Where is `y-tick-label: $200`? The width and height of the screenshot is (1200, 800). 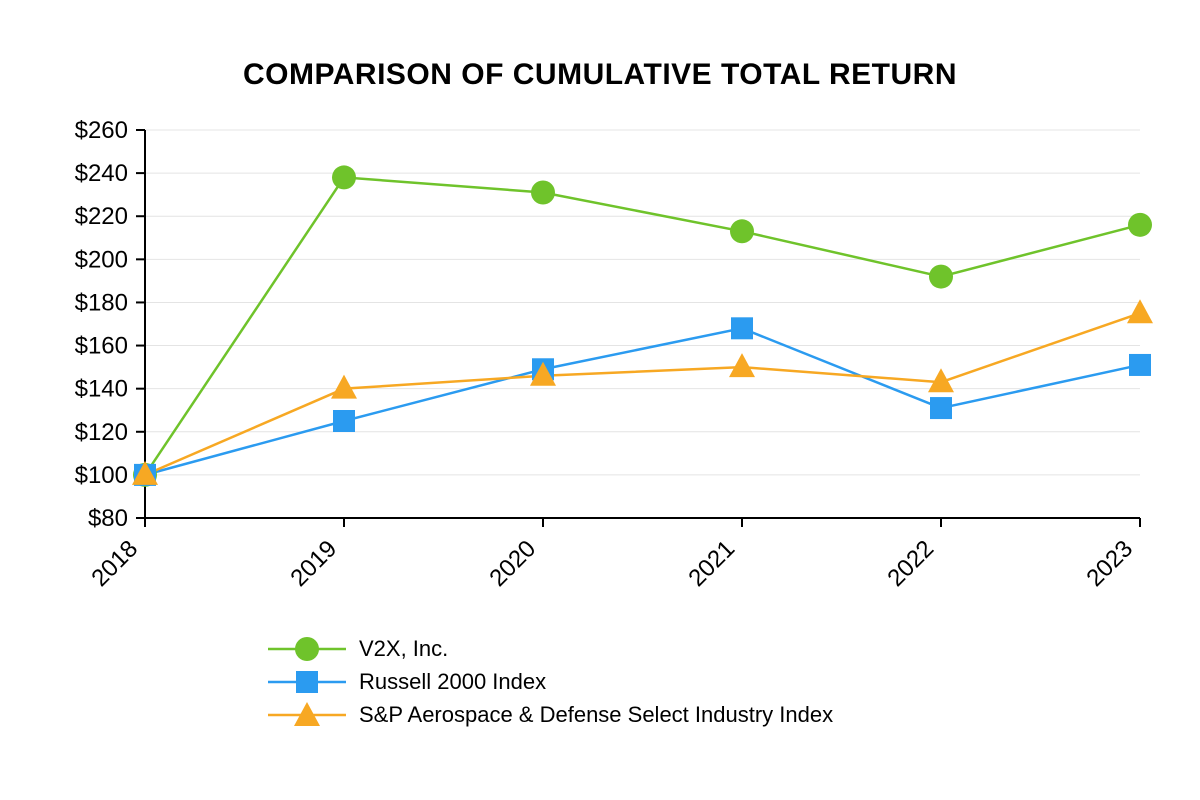
y-tick-label: $200 is located at coordinates (101, 259).